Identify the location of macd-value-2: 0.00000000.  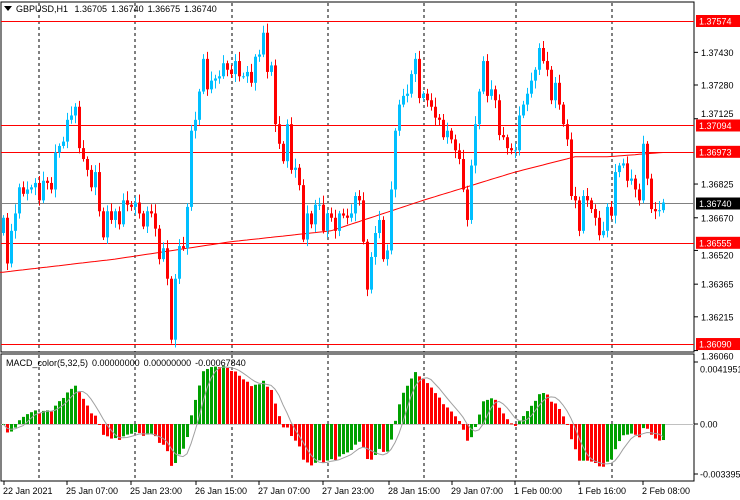
(167, 363).